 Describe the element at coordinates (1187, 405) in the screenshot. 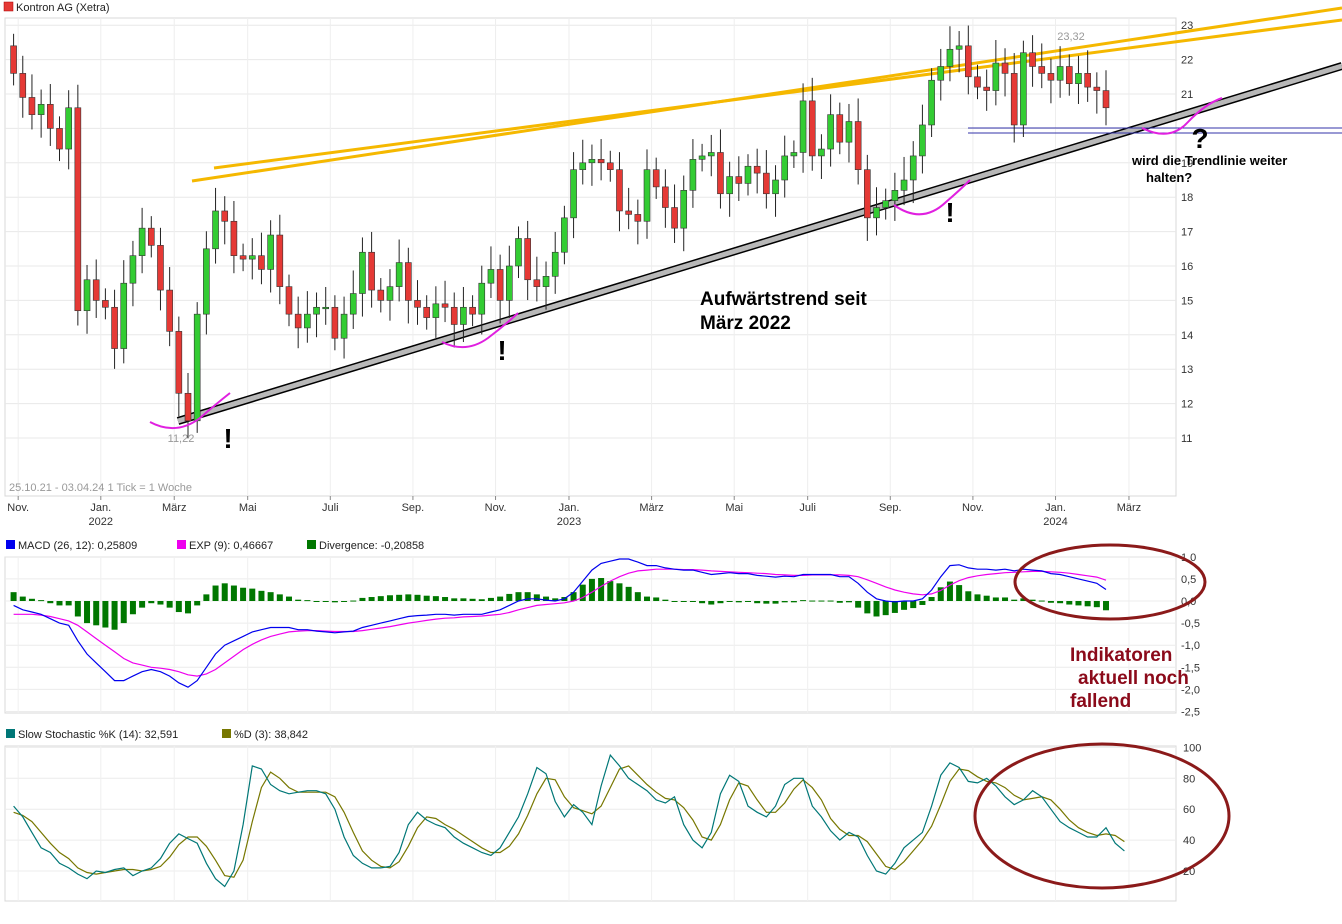

I see `price-y-tick-label: 12` at that location.